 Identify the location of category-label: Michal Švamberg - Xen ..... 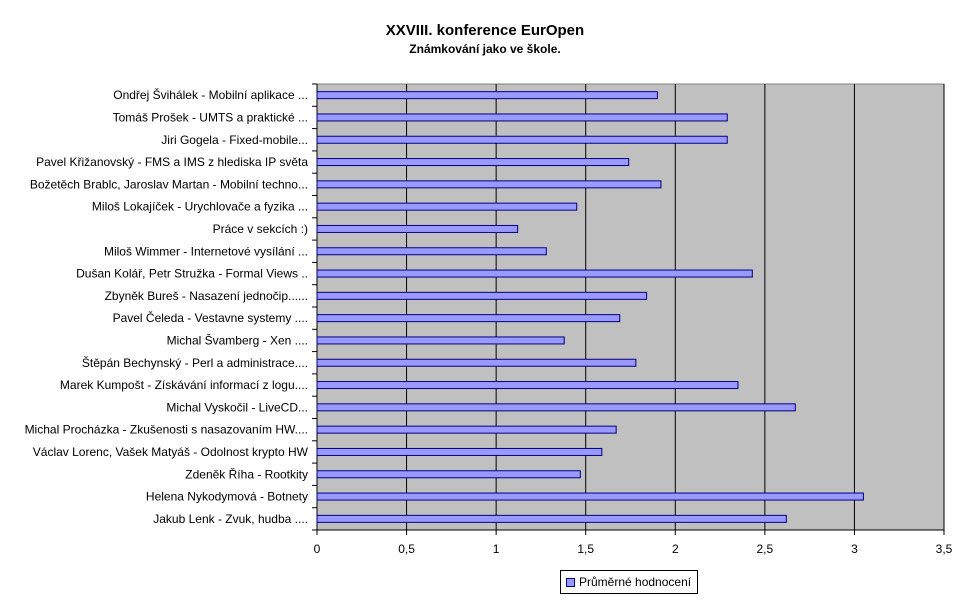
(237, 339).